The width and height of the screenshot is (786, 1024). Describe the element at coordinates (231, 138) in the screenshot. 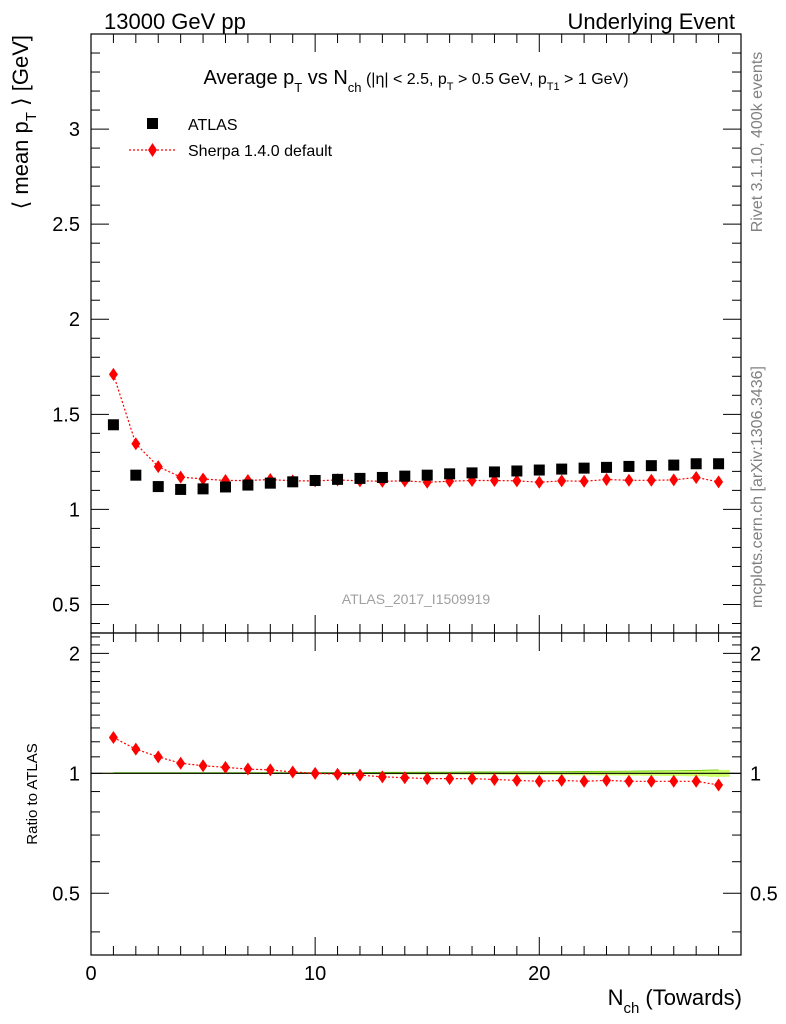

I see `legend: ATLAS Sherpa 1.4.0 default` at that location.